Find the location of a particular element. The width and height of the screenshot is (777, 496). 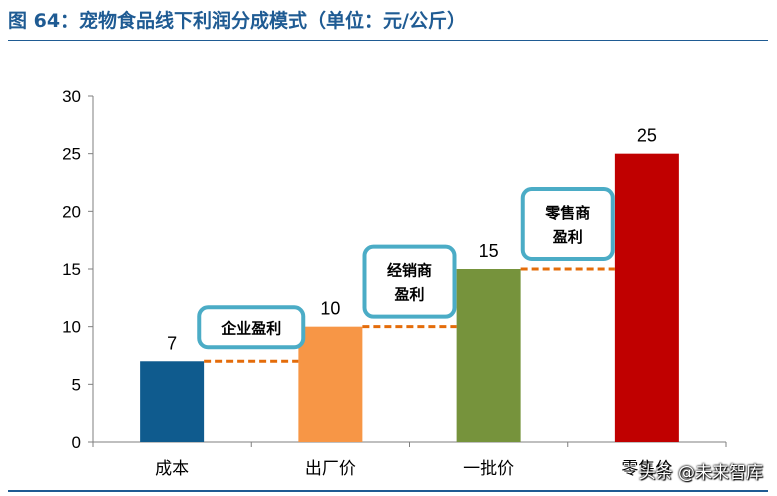

annotation-text: 经销商 is located at coordinates (409, 271).